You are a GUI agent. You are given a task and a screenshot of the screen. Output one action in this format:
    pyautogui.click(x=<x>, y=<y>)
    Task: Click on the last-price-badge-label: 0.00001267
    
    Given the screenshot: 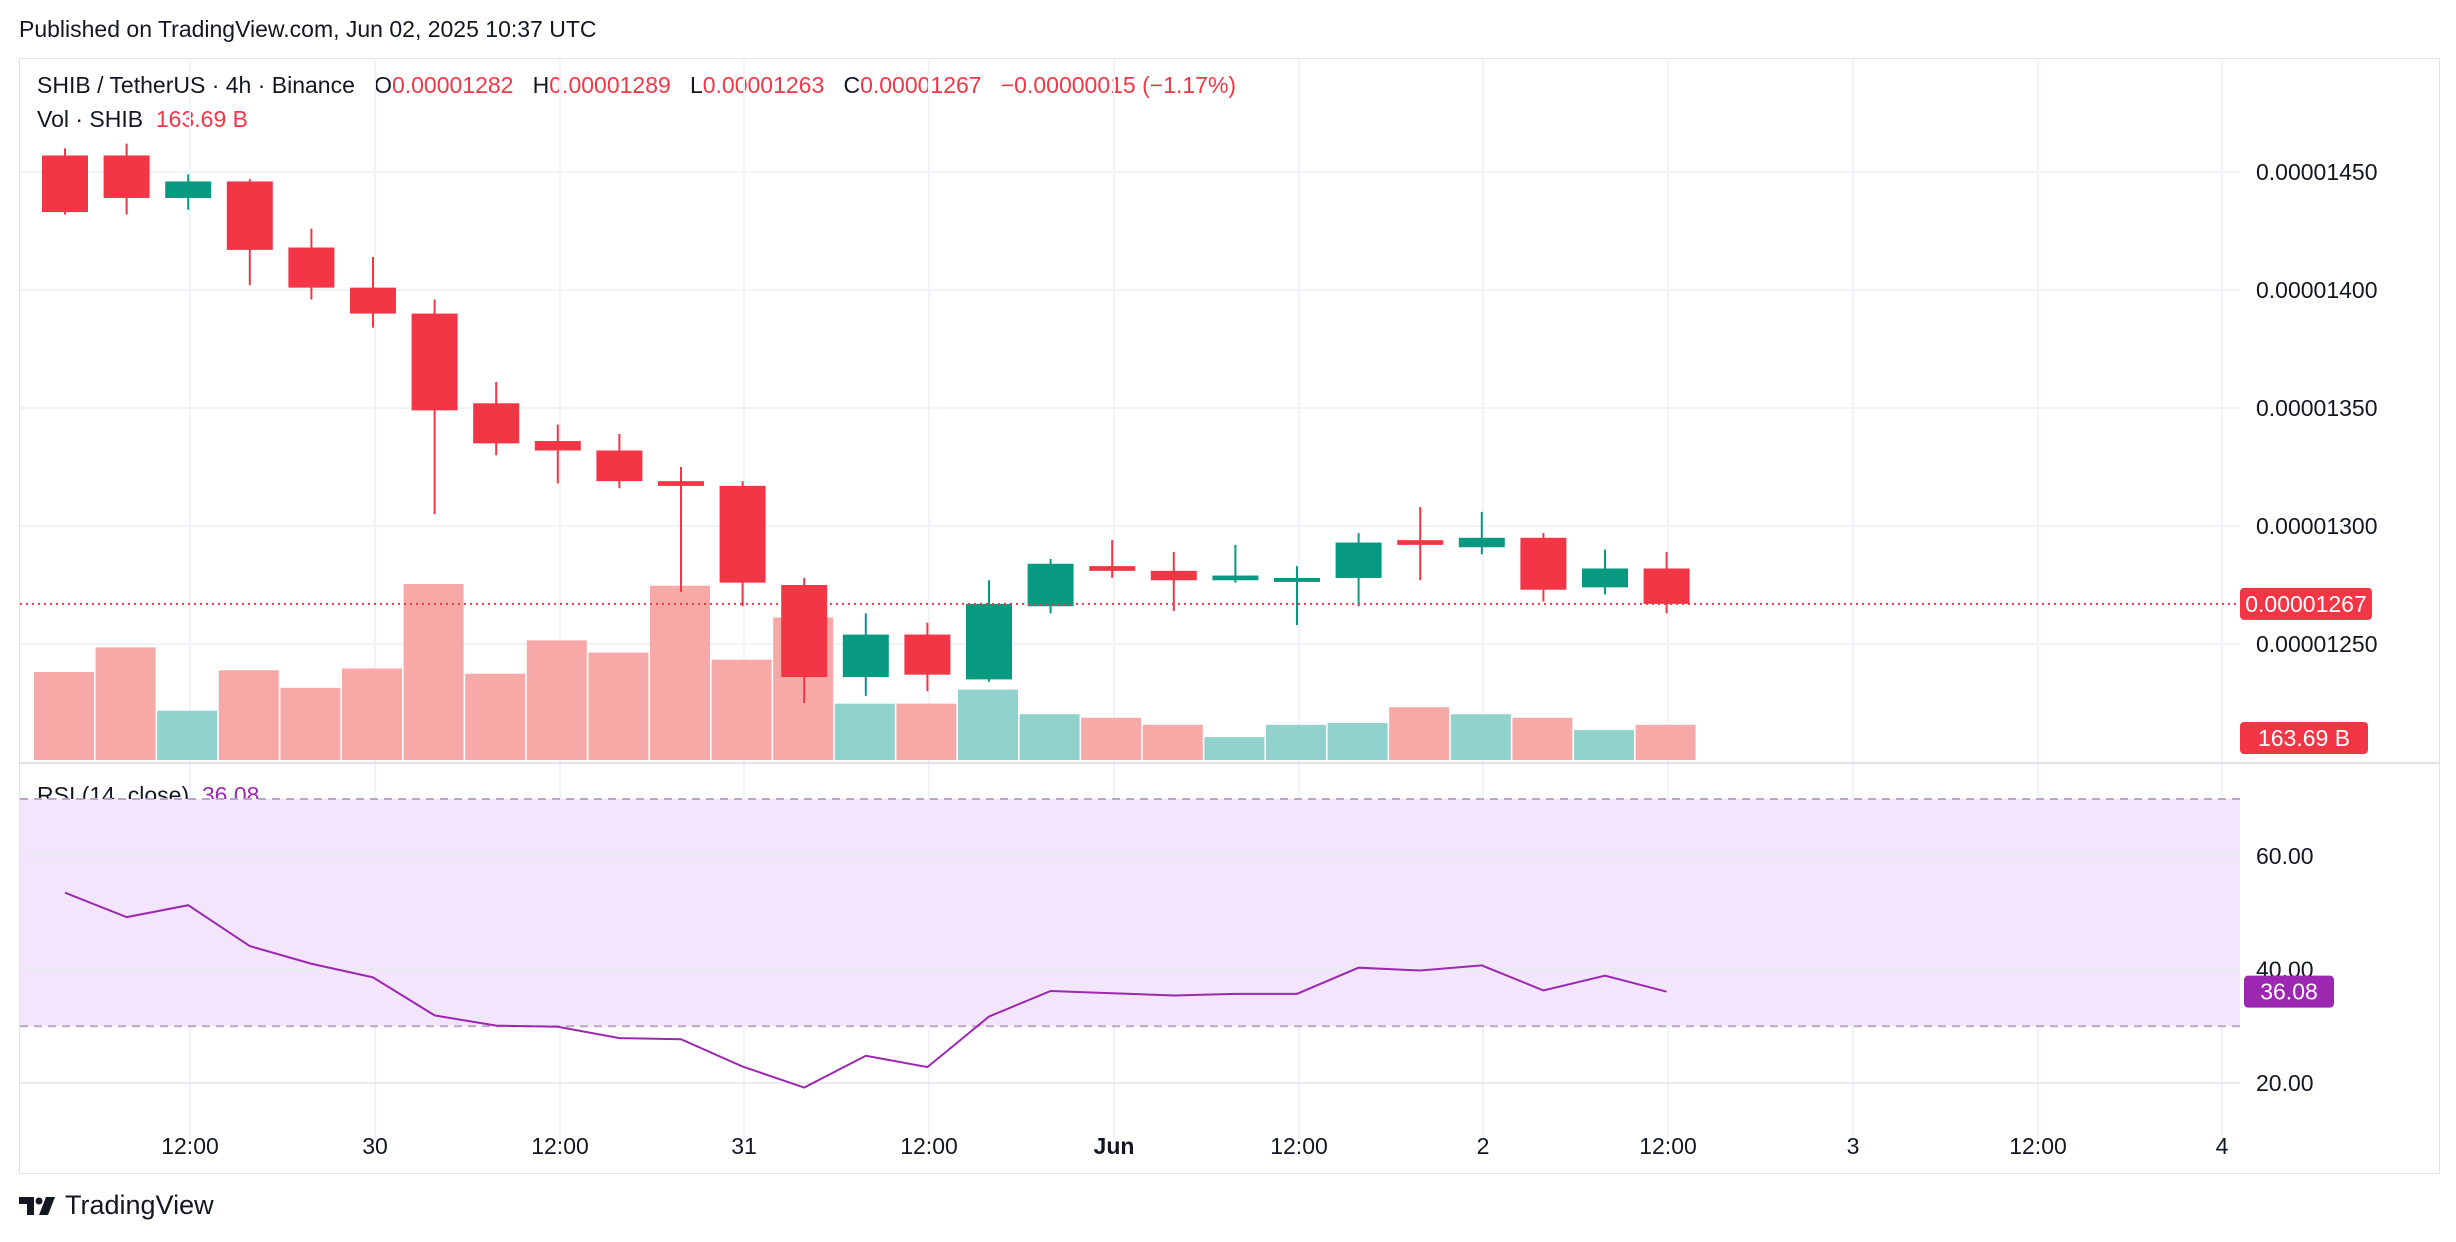 What is the action you would take?
    pyautogui.click(x=2306, y=604)
    